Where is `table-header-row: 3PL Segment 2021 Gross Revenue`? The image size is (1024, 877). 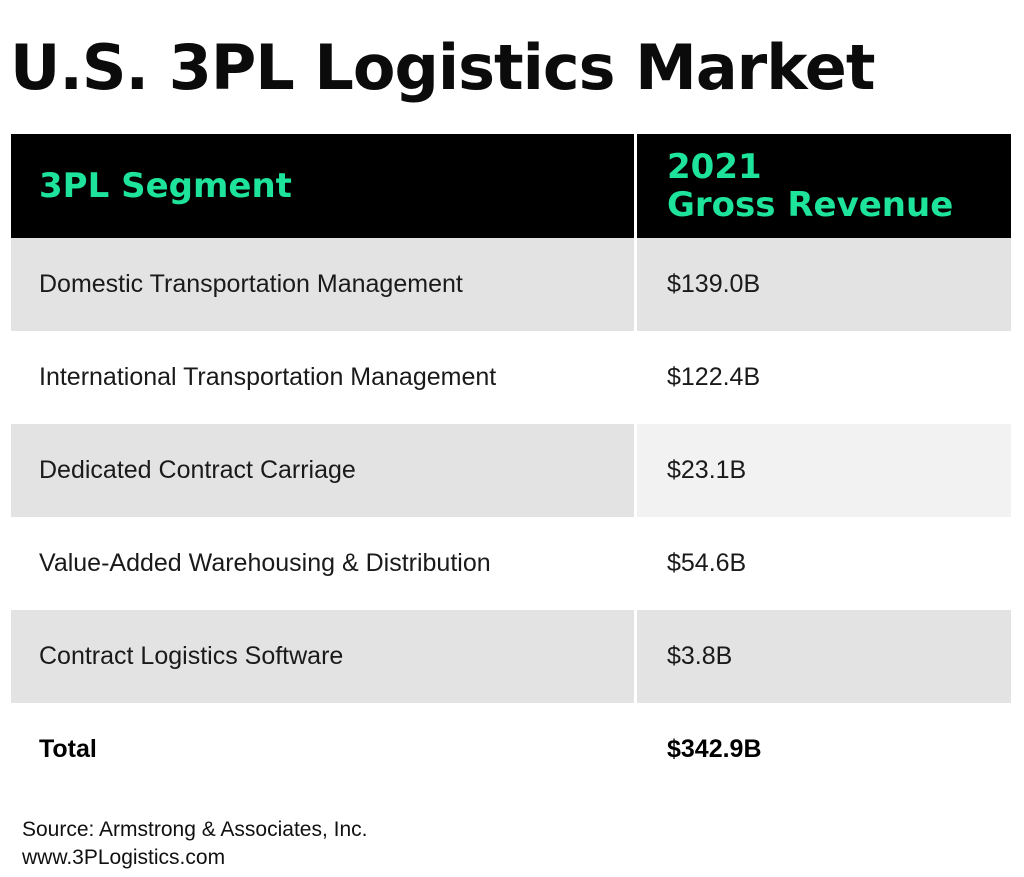
table-header-row: 3PL Segment 2021 Gross Revenue is located at coordinates (511, 186).